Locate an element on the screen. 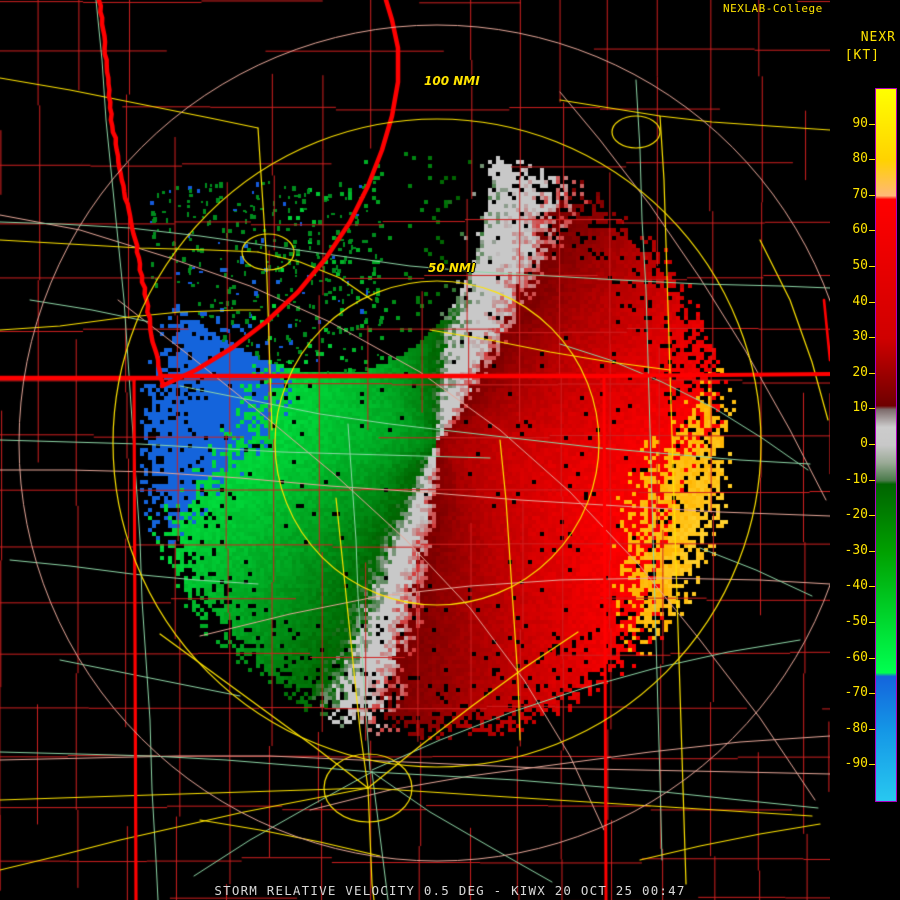 Image resolution: width=900 pixels, height=900 pixels. colorbar-unit-label: [KT] is located at coordinates (862, 55).